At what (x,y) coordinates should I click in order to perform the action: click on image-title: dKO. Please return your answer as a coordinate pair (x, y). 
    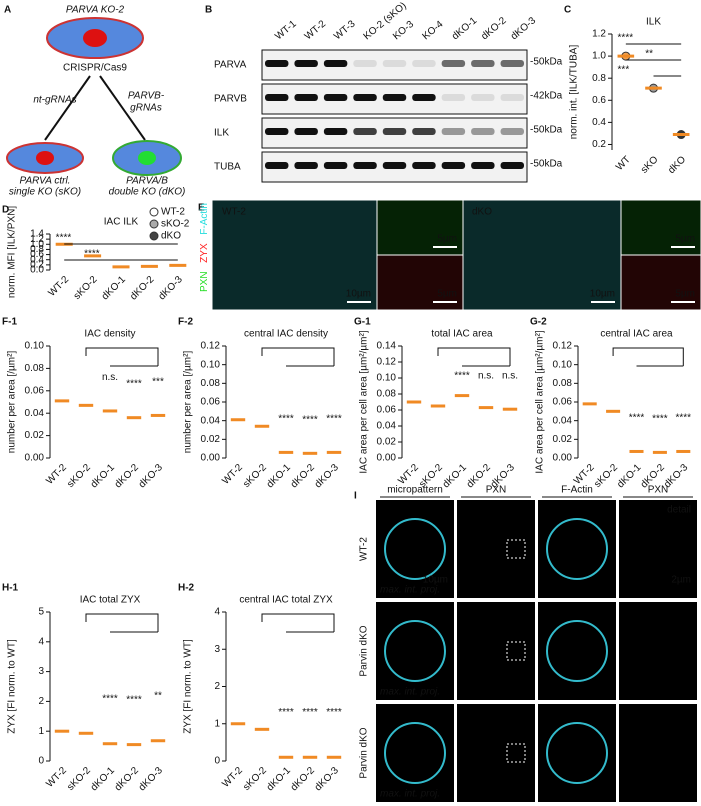
    Looking at the image, I should click on (482, 212).